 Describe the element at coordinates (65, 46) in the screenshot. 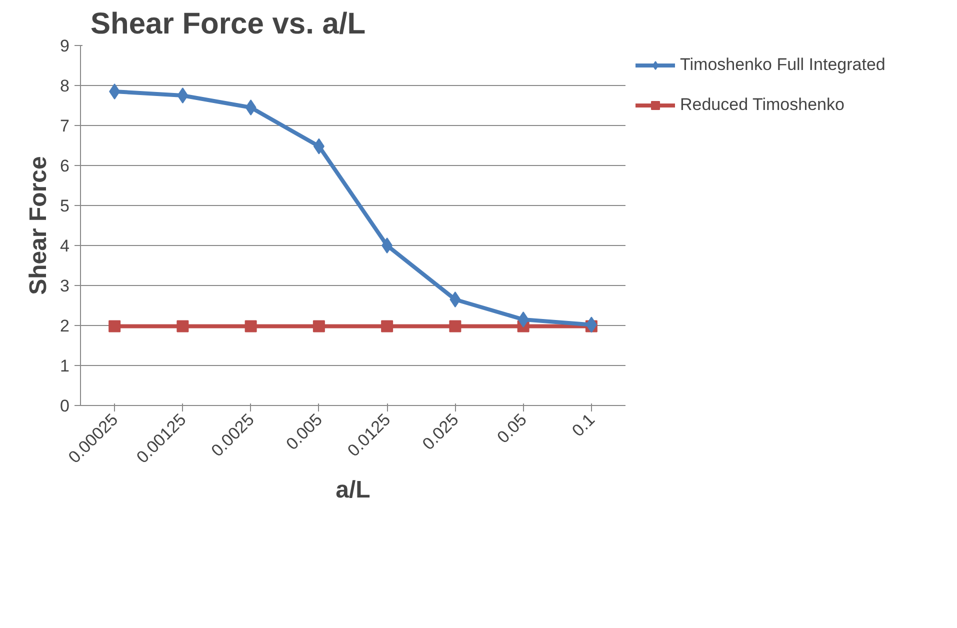

I see `y-tick-label: 9` at that location.